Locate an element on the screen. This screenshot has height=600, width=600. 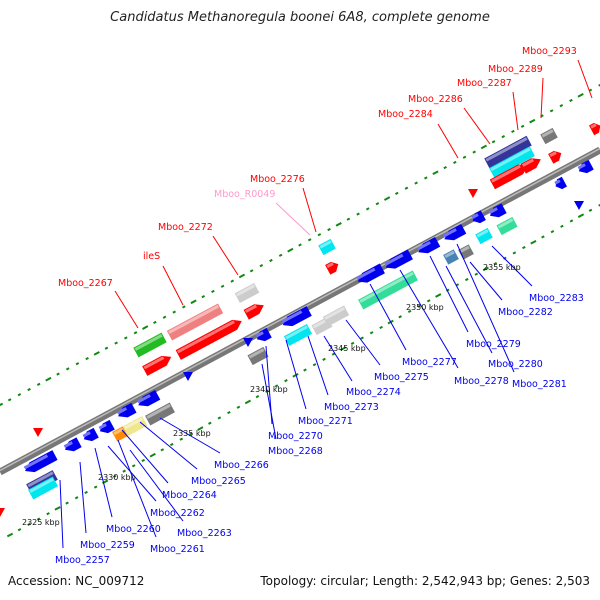
top-gene-label: Mboo_2272 is located at coordinates (185, 227).